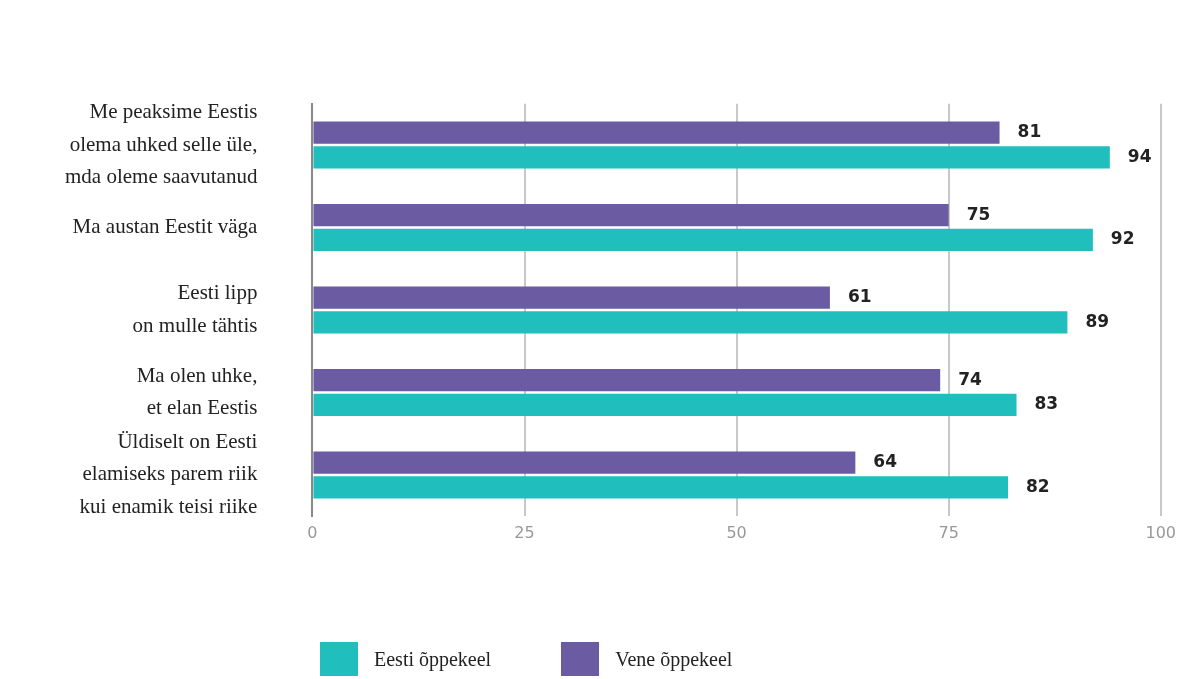  Describe the element at coordinates (1097, 320) in the screenshot. I see `data-label: 89` at that location.